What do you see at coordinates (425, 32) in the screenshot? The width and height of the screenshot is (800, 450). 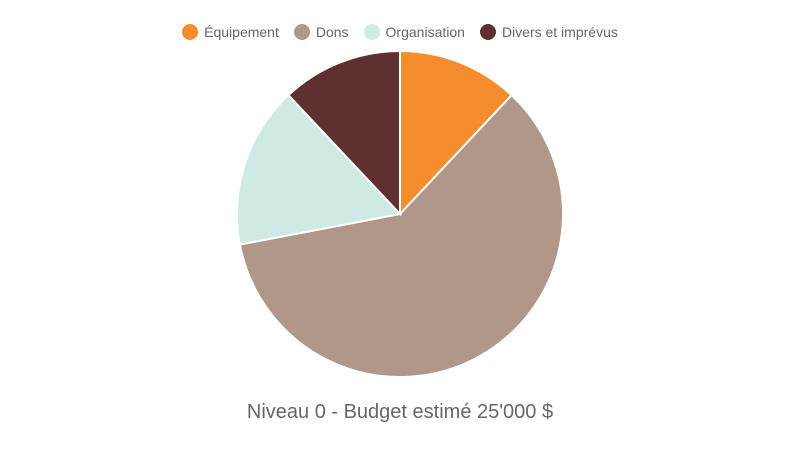 I see `legend-label: Organisation` at bounding box center [425, 32].